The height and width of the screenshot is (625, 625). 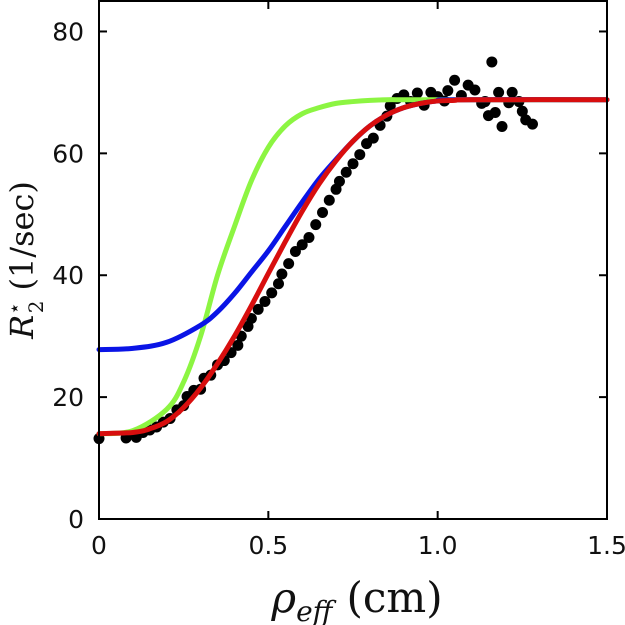 What do you see at coordinates (76, 519) in the screenshot?
I see `y-tick-label: 0` at bounding box center [76, 519].